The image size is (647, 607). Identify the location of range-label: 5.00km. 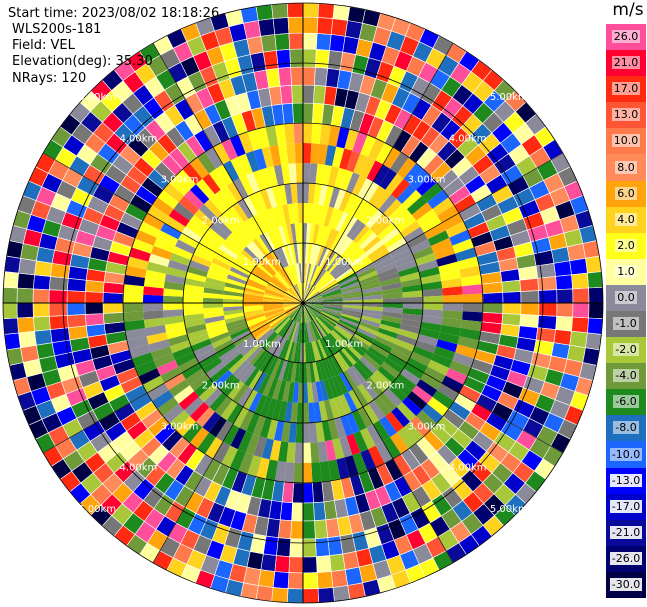
(509, 97).